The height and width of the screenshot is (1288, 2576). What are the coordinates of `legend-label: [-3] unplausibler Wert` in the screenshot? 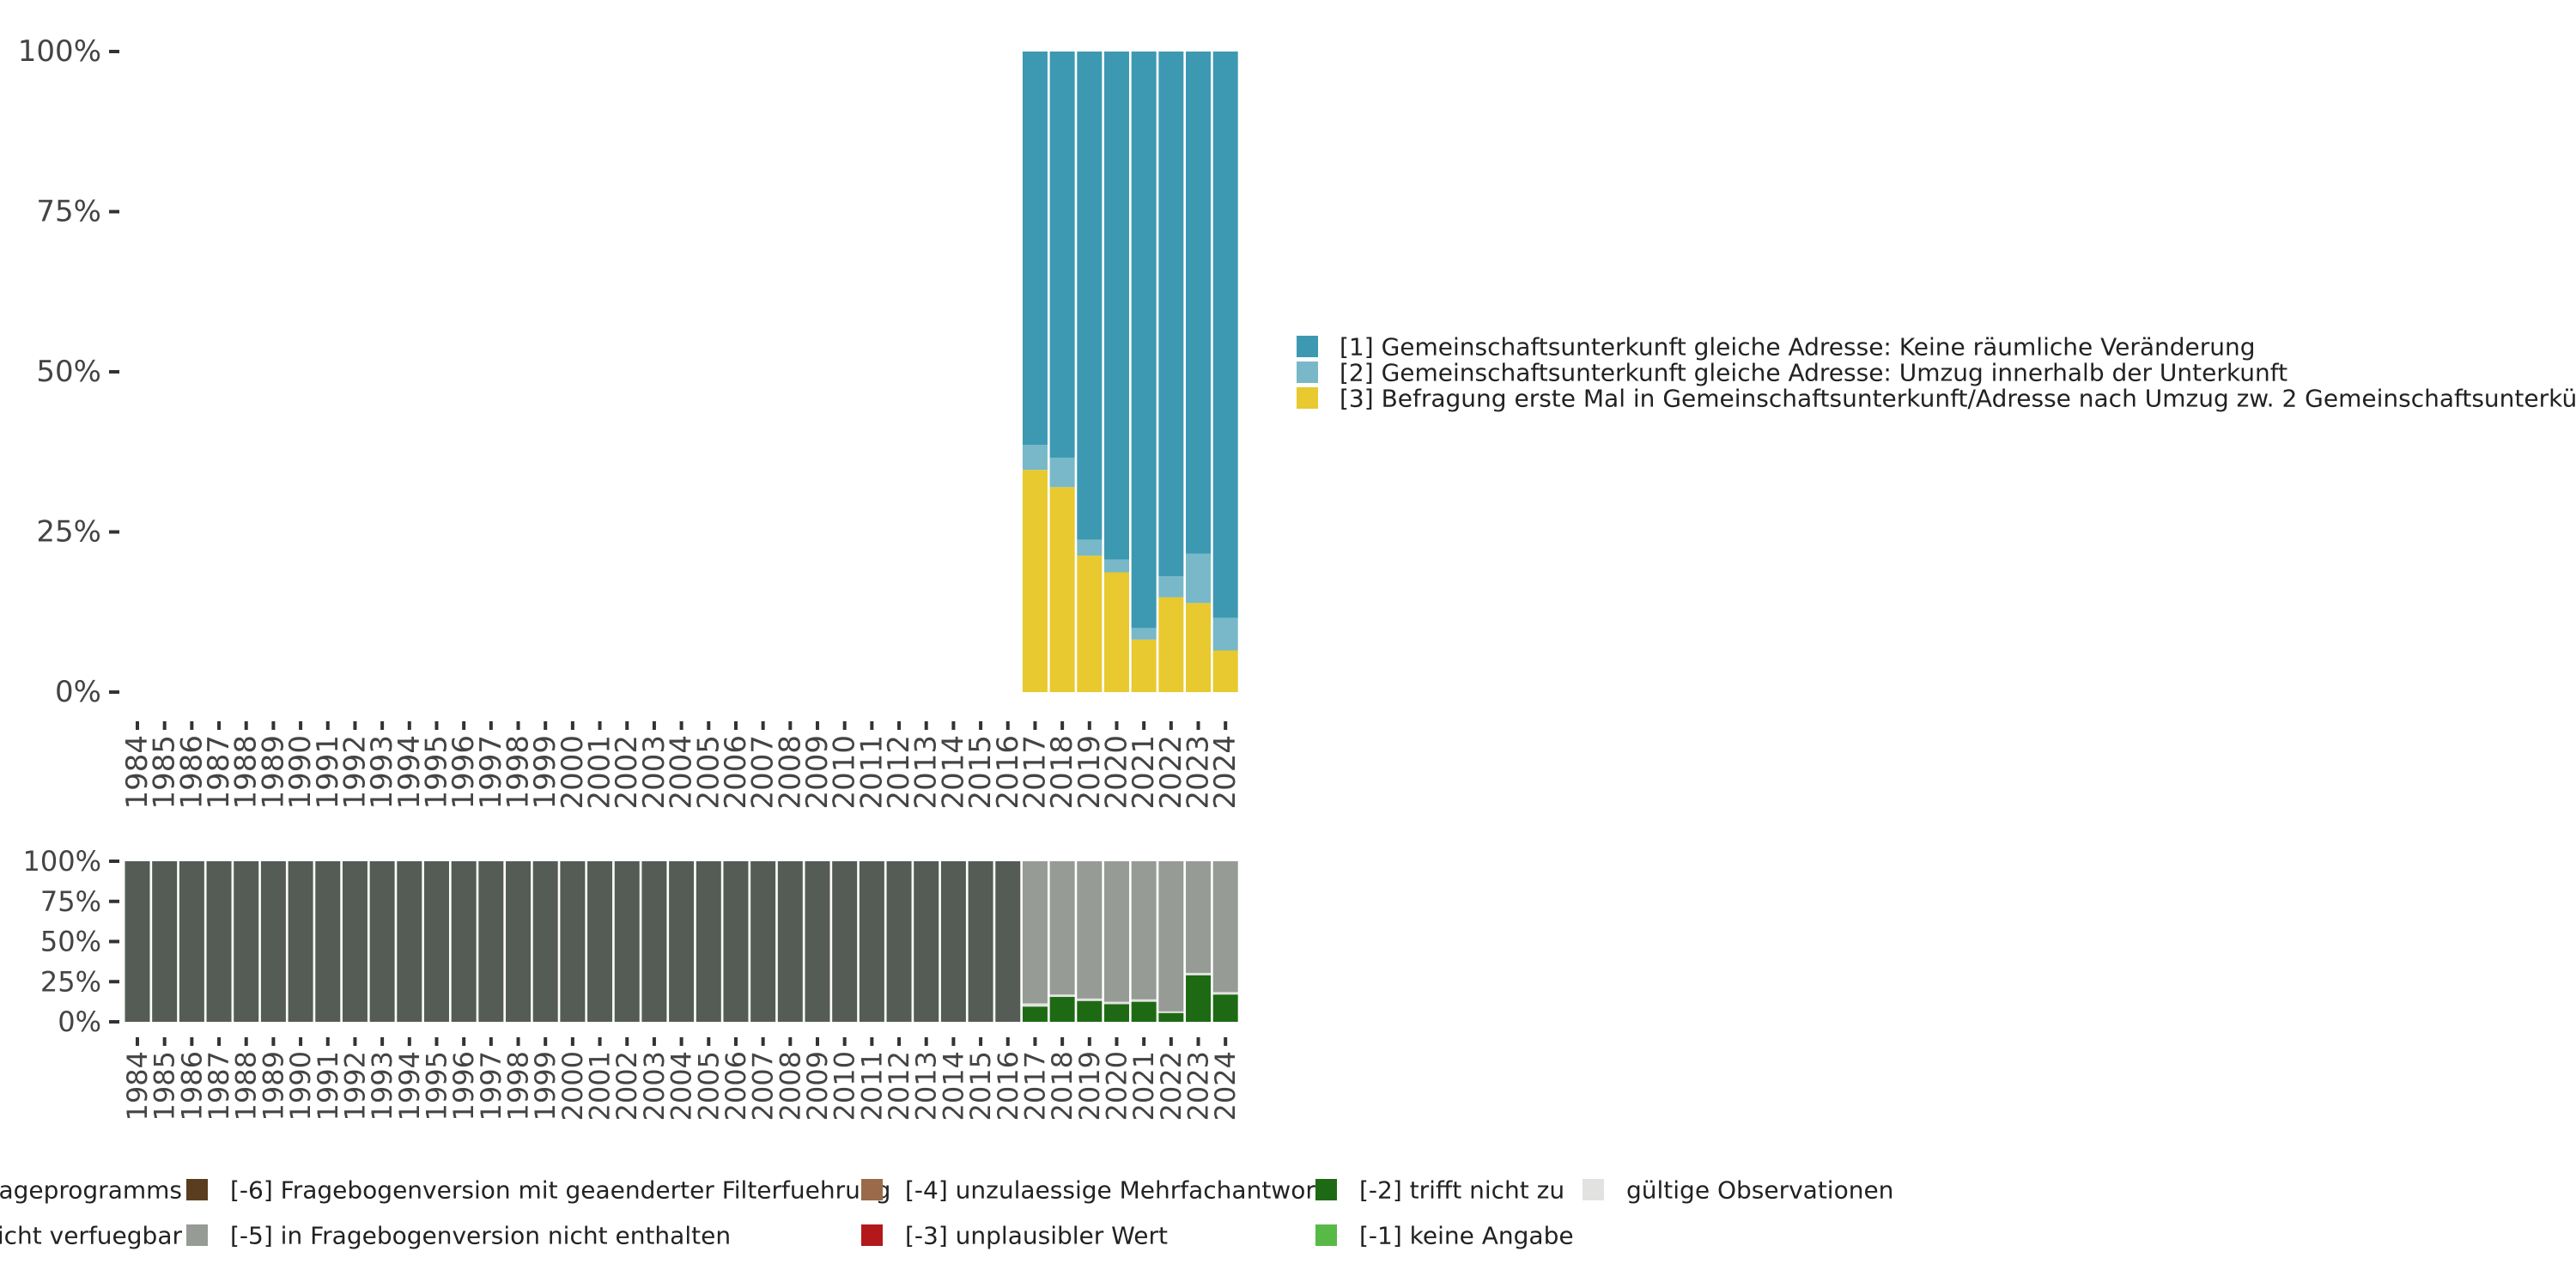 It's located at (1036, 1236).